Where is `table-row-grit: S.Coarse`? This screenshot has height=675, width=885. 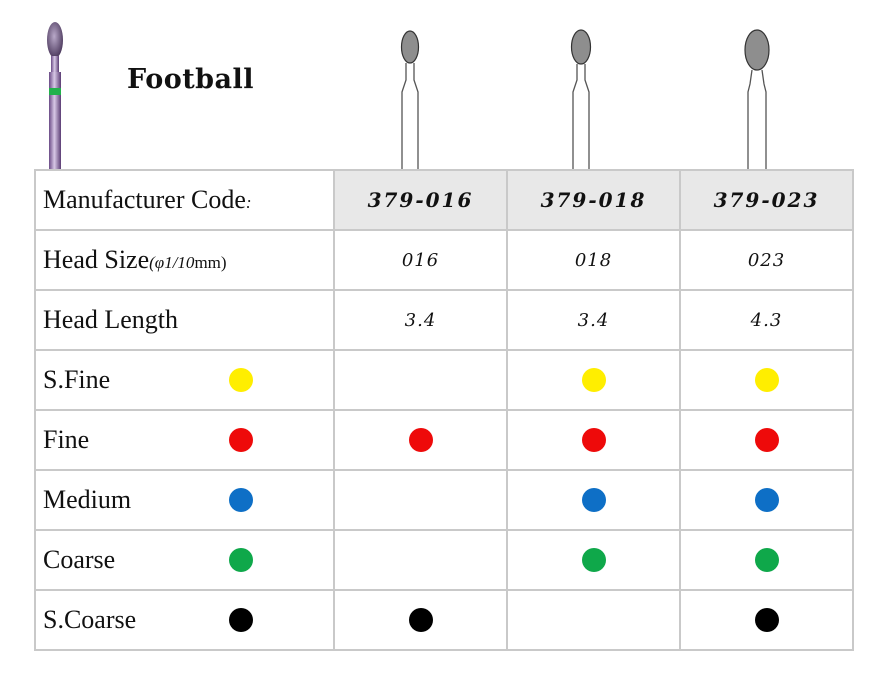 table-row-grit: S.Coarse is located at coordinates (444, 620).